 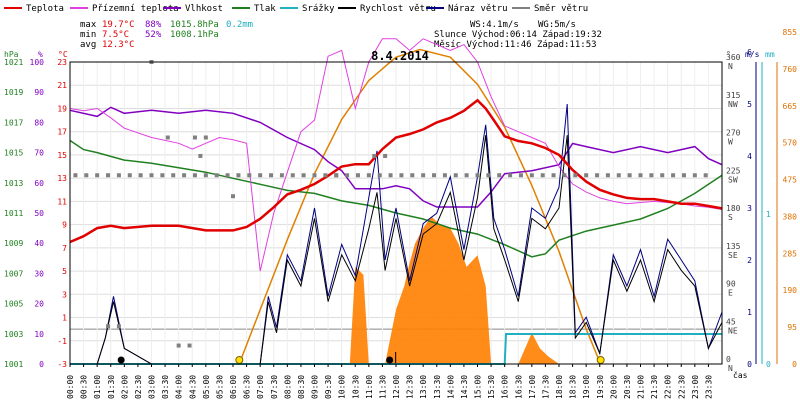 I want to click on tick-wm2: 570, so click(x=790, y=143).